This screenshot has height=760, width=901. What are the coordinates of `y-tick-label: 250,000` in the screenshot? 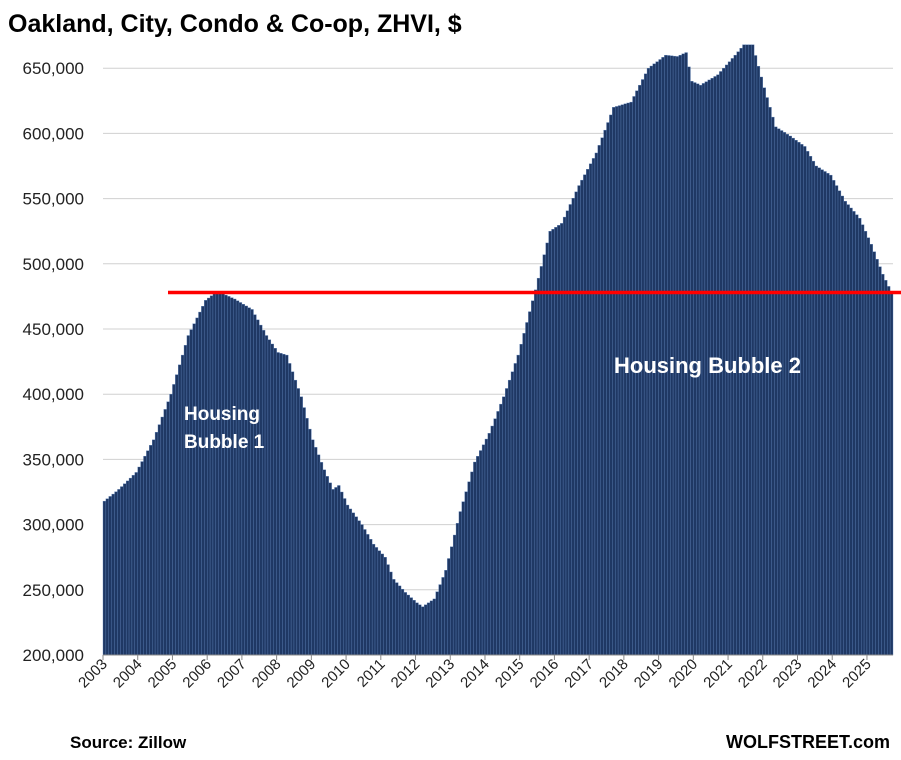 It's located at (53, 590).